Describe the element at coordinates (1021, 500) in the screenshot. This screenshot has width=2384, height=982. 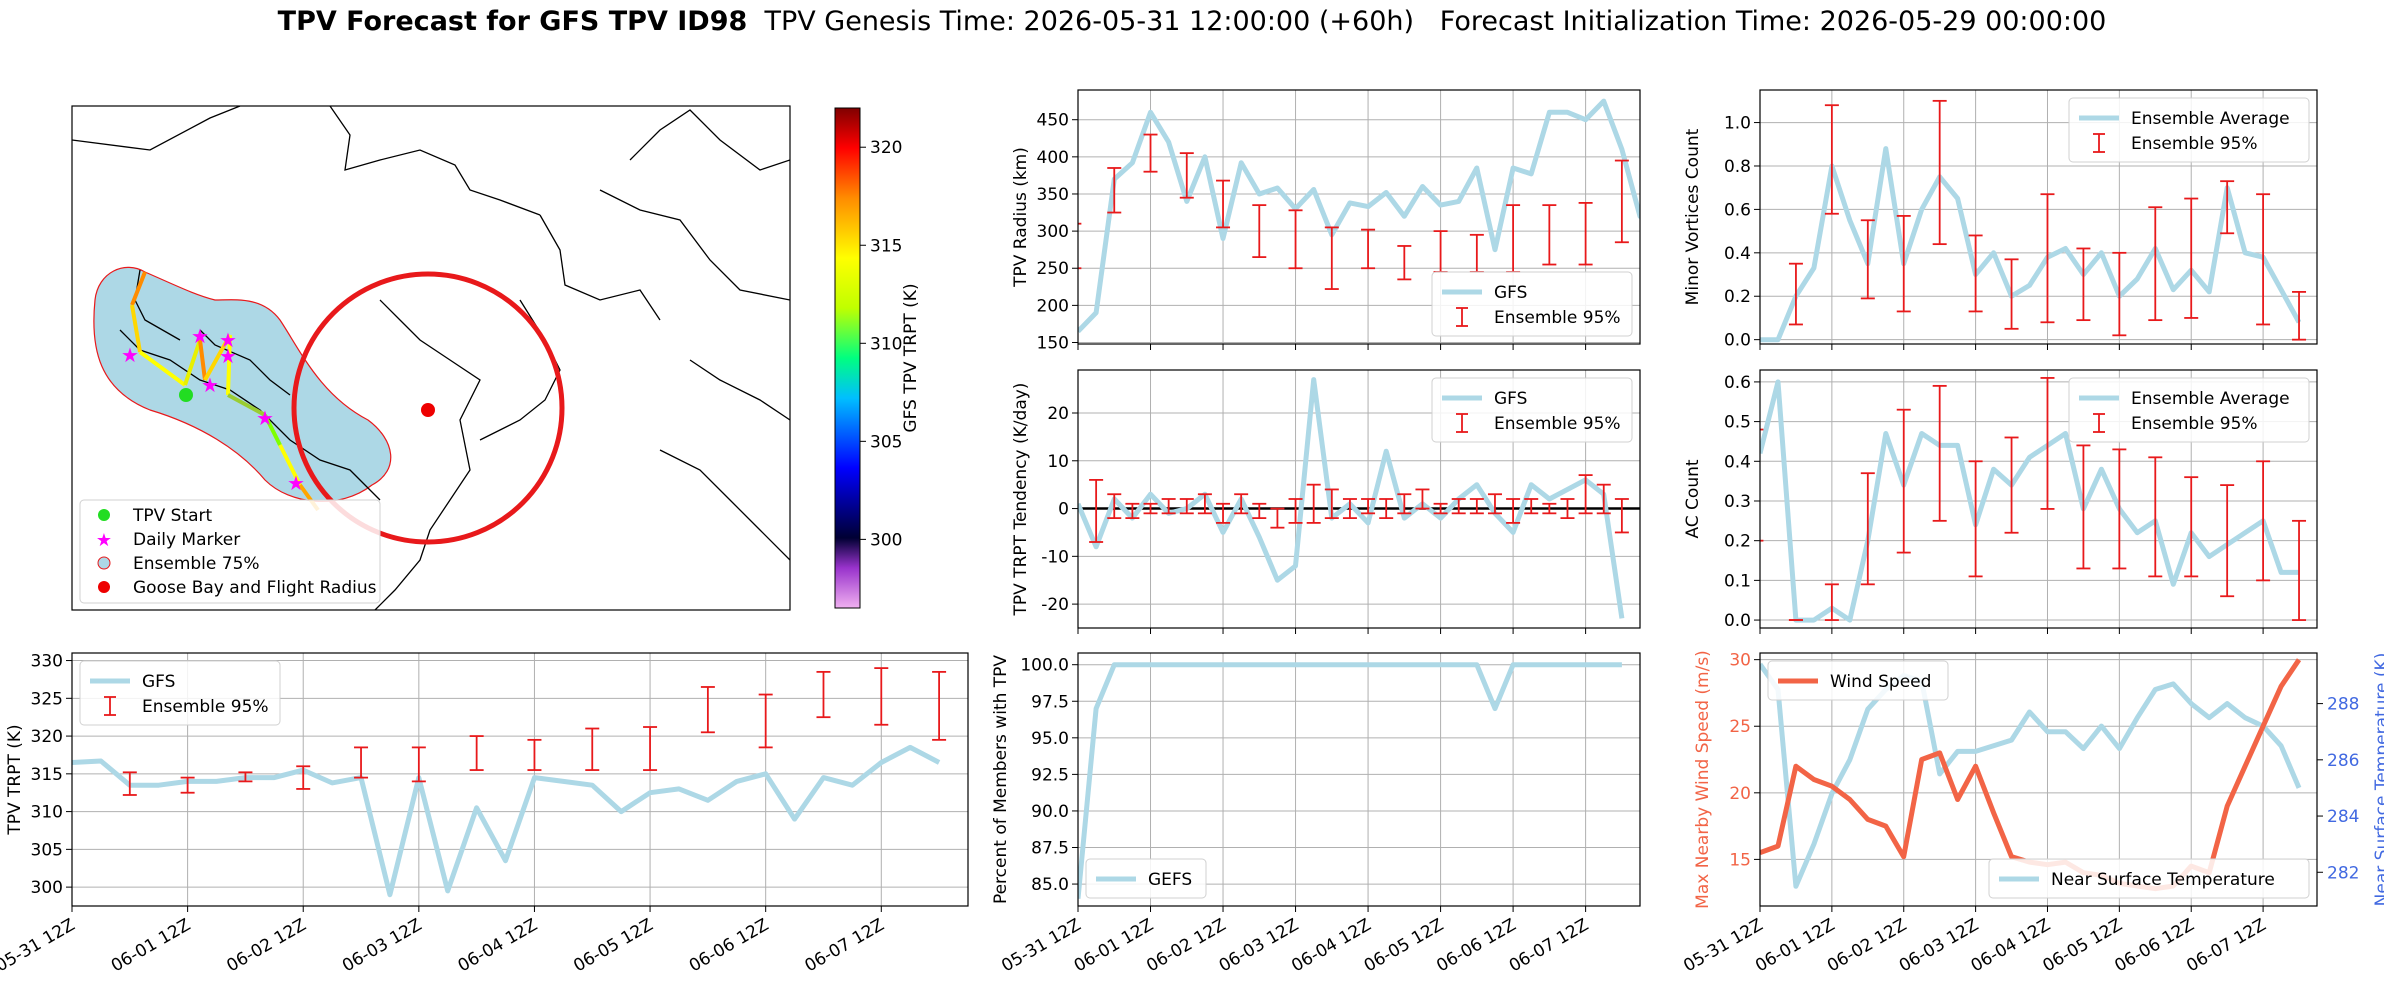
I see `y-axis-label: TPV TRPT Tendency (K/day)` at that location.